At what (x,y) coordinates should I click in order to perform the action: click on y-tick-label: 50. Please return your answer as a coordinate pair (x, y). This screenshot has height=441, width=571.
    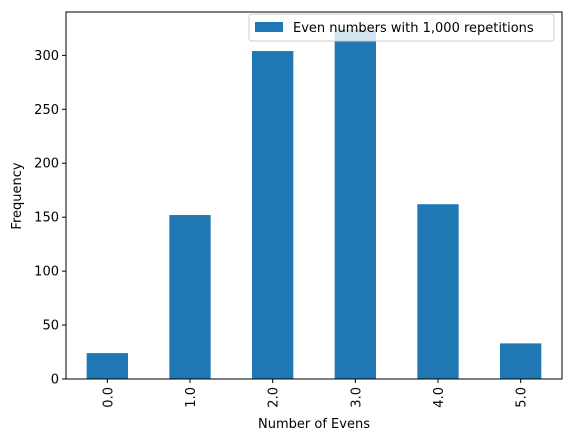
    Looking at the image, I should click on (50, 326).